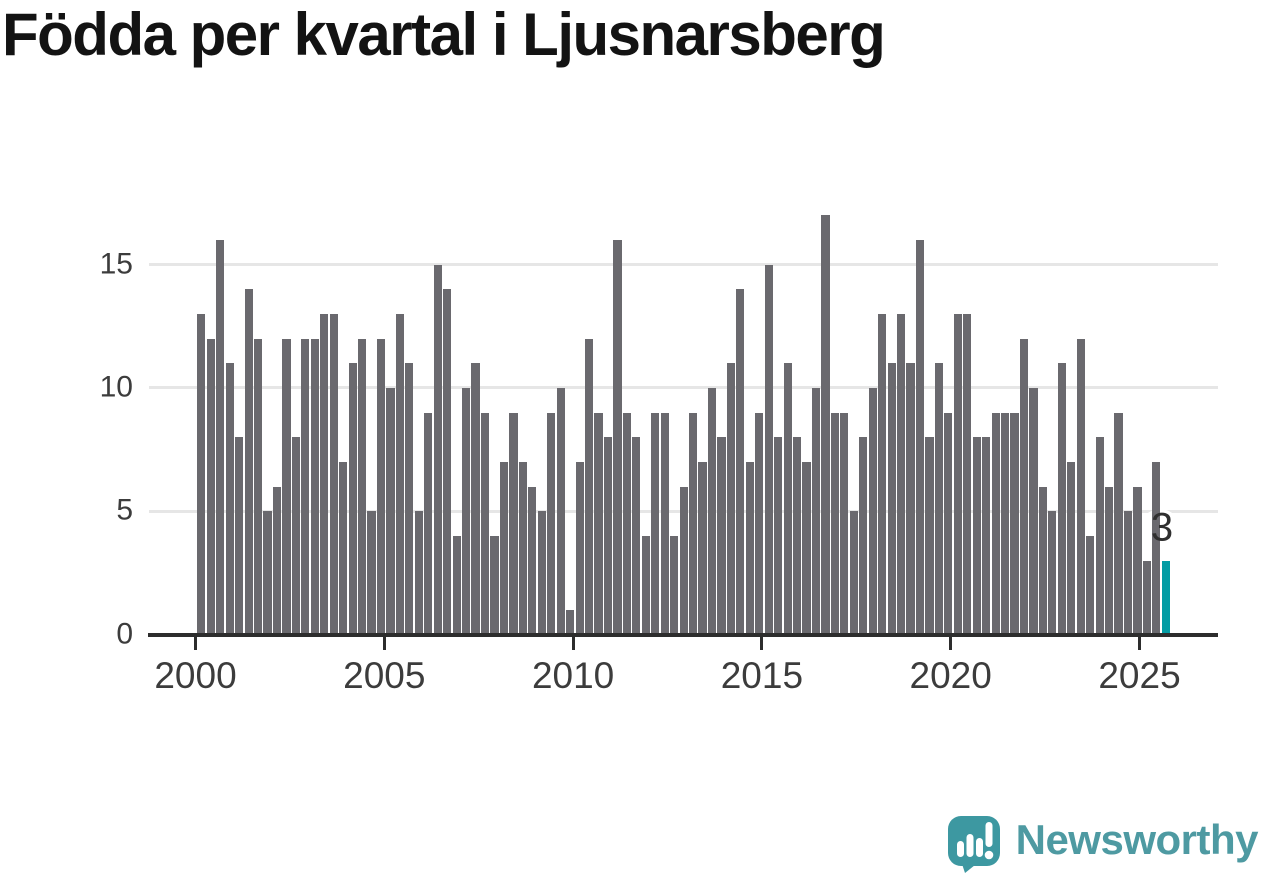 This screenshot has height=879, width=1262. I want to click on y-axis-label: 0, so click(124, 633).